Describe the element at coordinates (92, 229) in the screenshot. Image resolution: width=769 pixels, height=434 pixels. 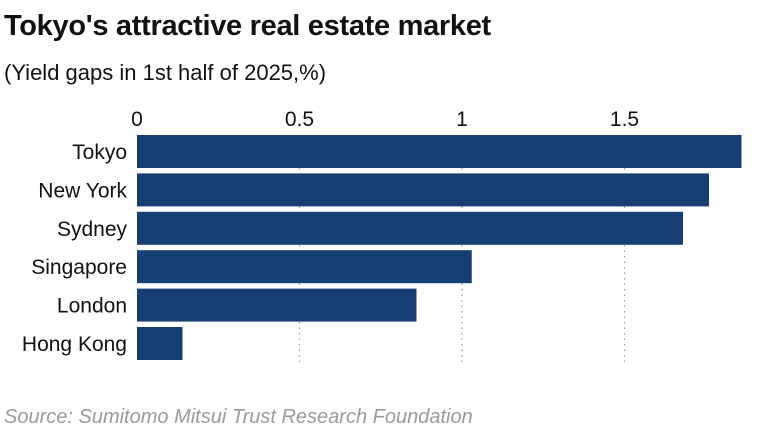
I see `category-label: Sydney` at that location.